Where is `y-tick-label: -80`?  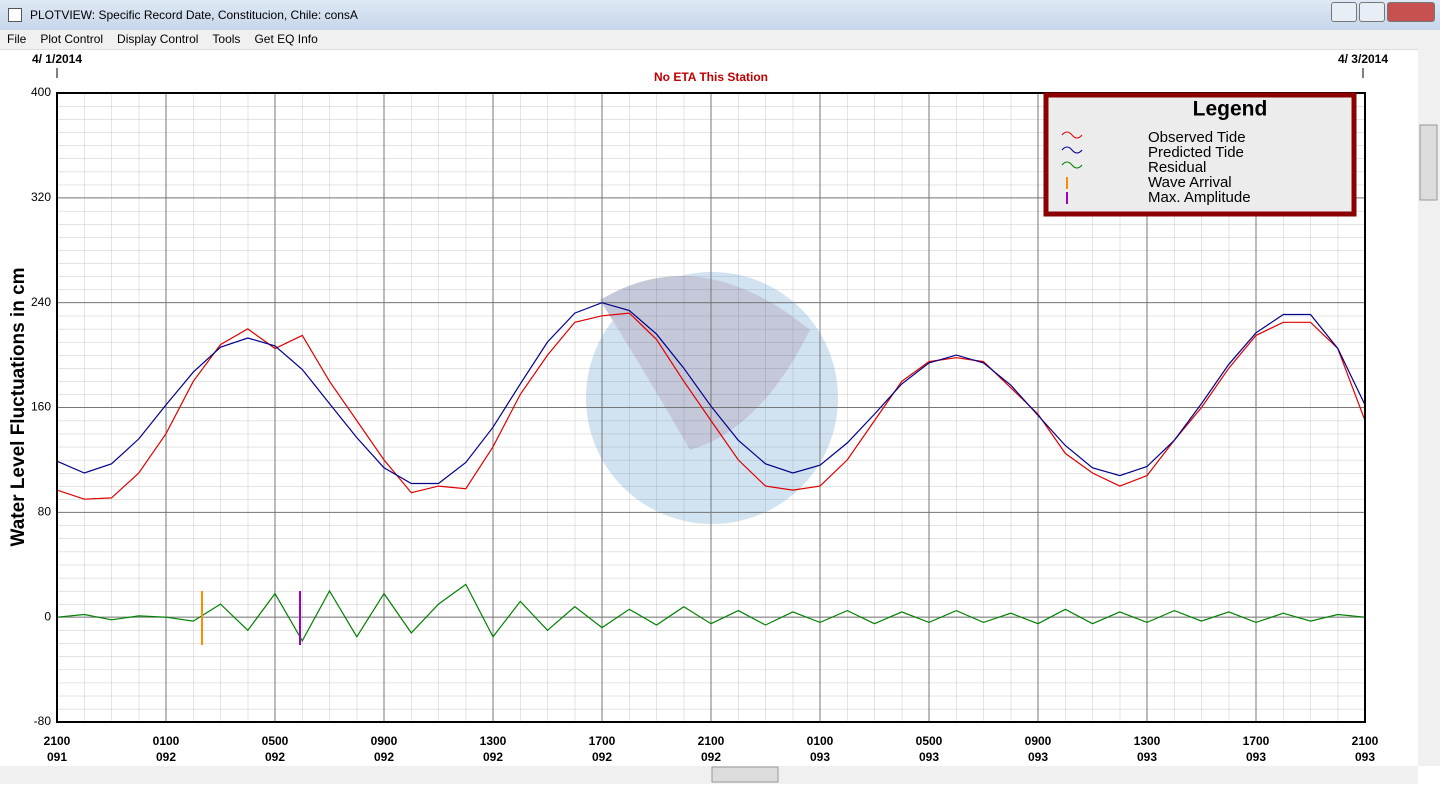 y-tick-label: -80 is located at coordinates (43, 721).